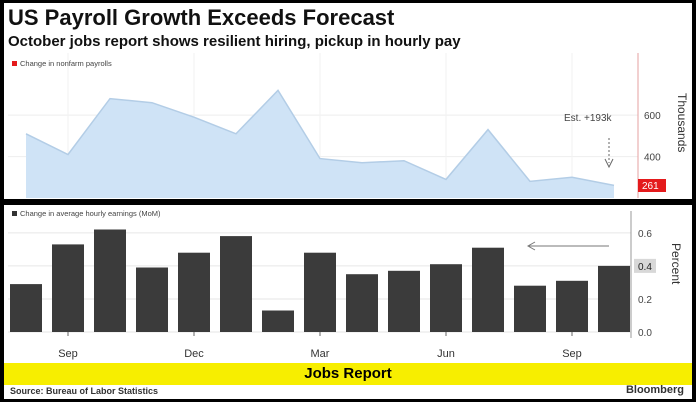  Describe the element at coordinates (652, 116) in the screenshot. I see `payrolls-ytick-label: 600` at that location.